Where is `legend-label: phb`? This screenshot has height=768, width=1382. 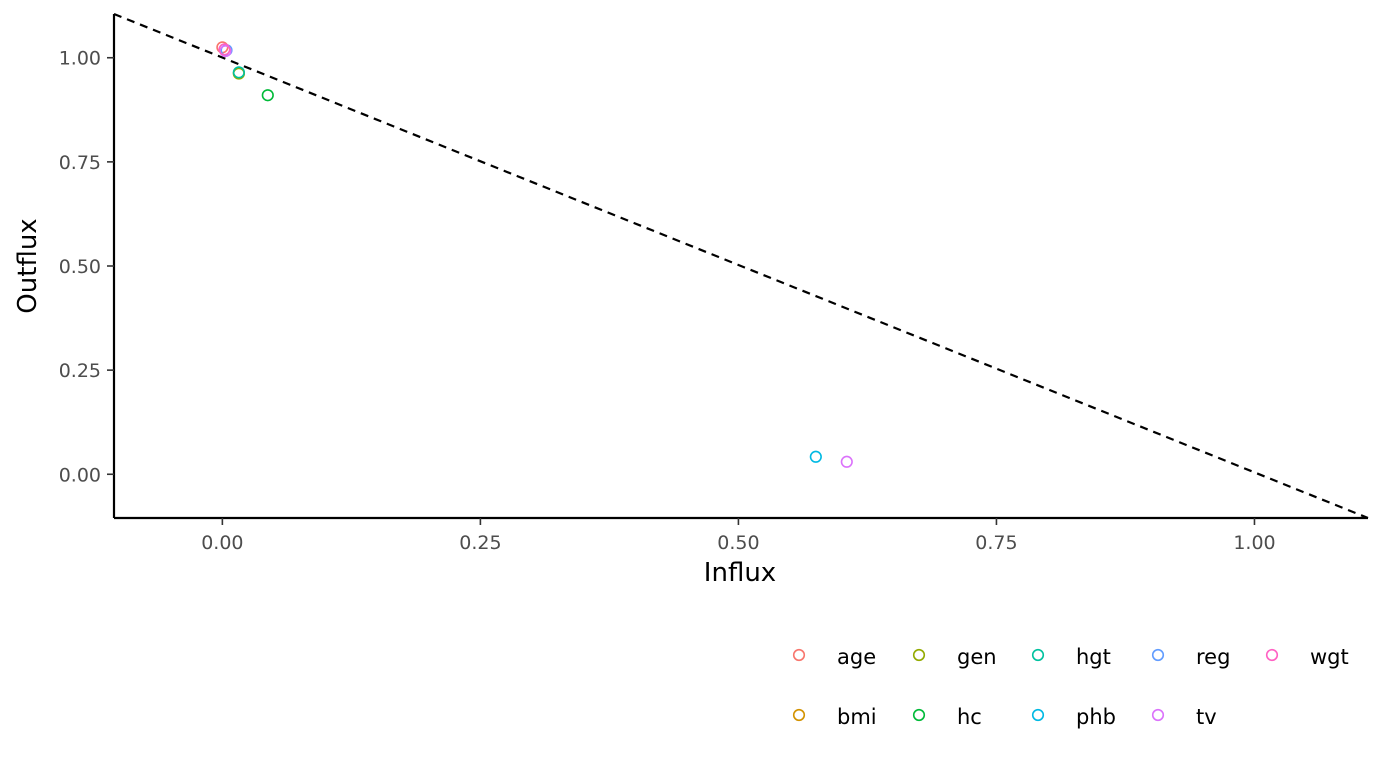
legend-label: phb is located at coordinates (1096, 717).